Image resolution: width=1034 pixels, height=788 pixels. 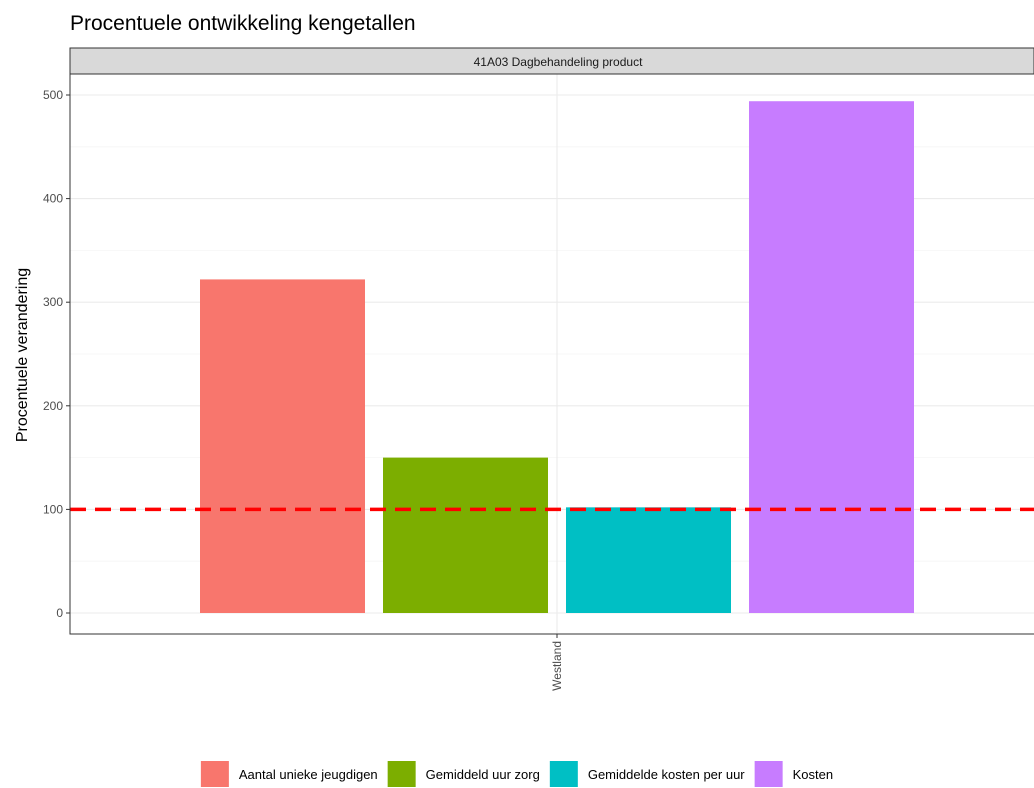 What do you see at coordinates (59, 613) in the screenshot?
I see `y-tick-label: 0` at bounding box center [59, 613].